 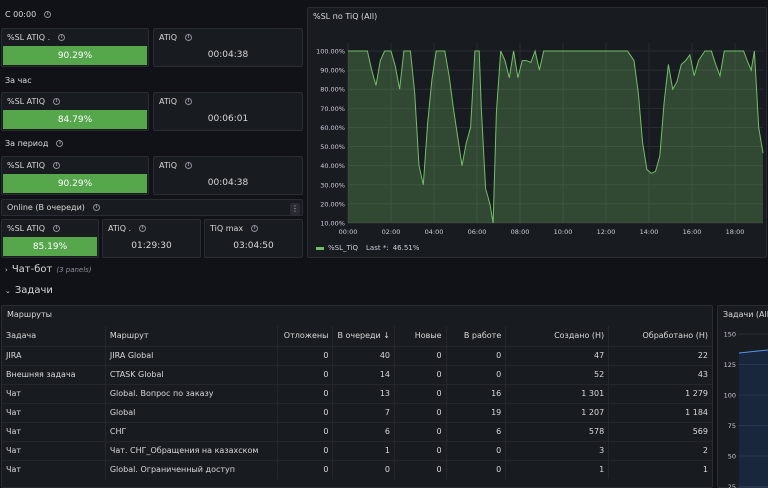 I want to click on tasks-chart: 150 125 100 75 50 25, so click(x=743, y=397).